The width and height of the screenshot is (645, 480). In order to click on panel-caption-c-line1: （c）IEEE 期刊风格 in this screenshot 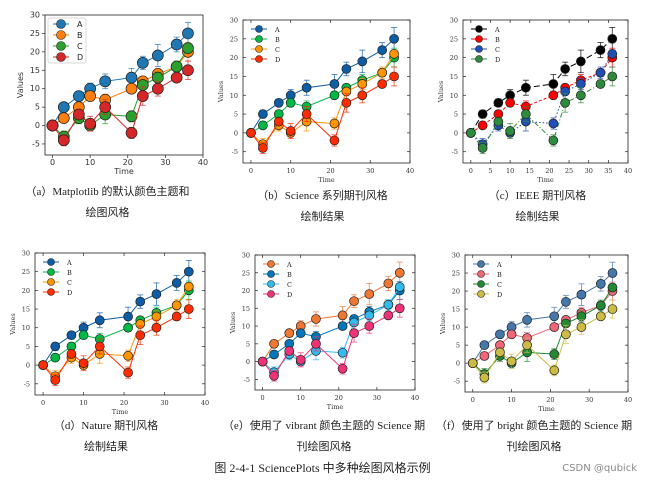, I will do `click(537, 196)`.